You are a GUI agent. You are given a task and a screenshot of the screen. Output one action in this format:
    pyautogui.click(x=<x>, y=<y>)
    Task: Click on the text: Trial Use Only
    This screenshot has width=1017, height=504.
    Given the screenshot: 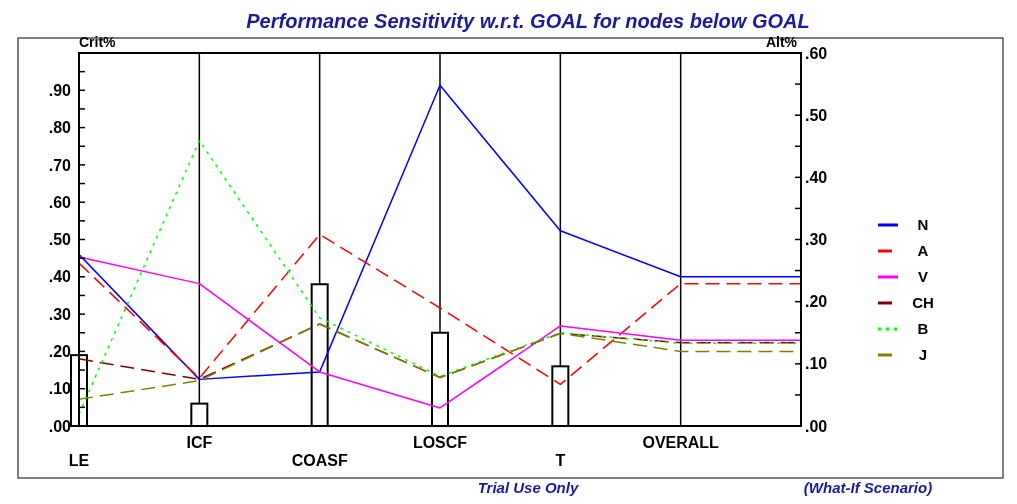 What is the action you would take?
    pyautogui.click(x=528, y=487)
    